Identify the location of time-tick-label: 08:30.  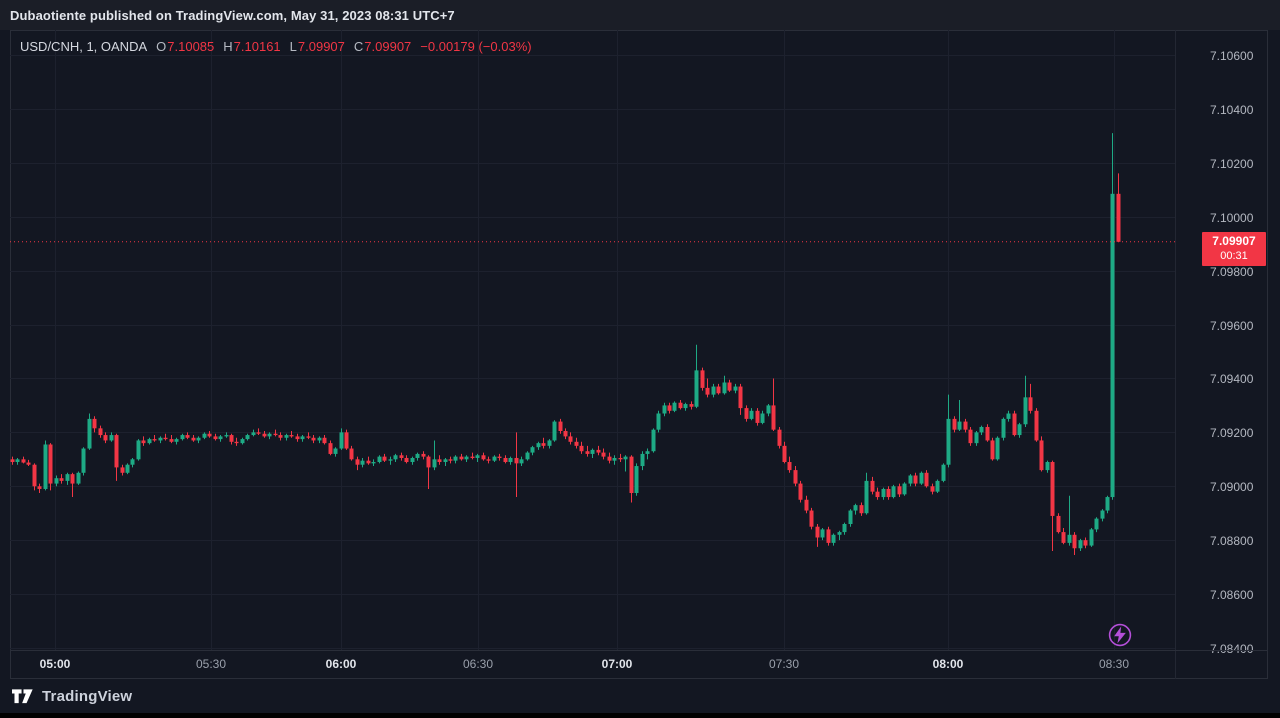
(1114, 664).